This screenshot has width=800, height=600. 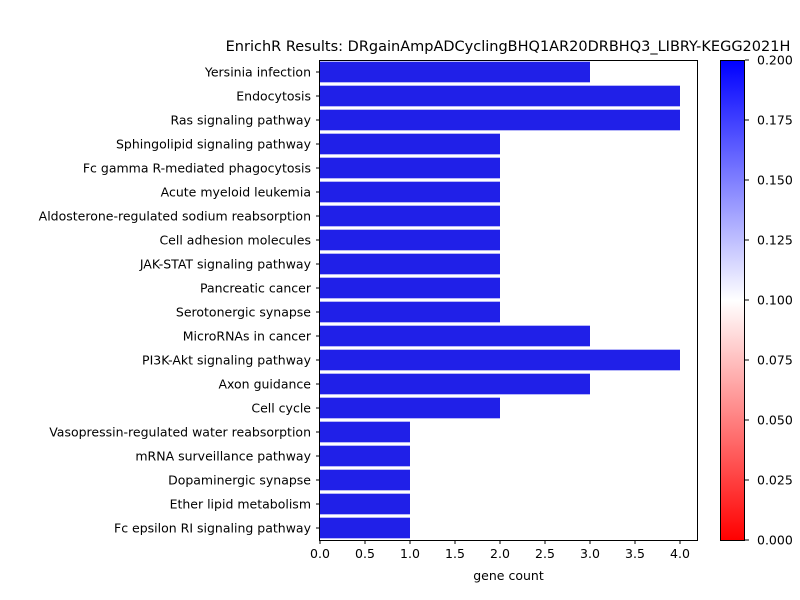 What do you see at coordinates (500, 553) in the screenshot?
I see `x-tick-label: 2.0` at bounding box center [500, 553].